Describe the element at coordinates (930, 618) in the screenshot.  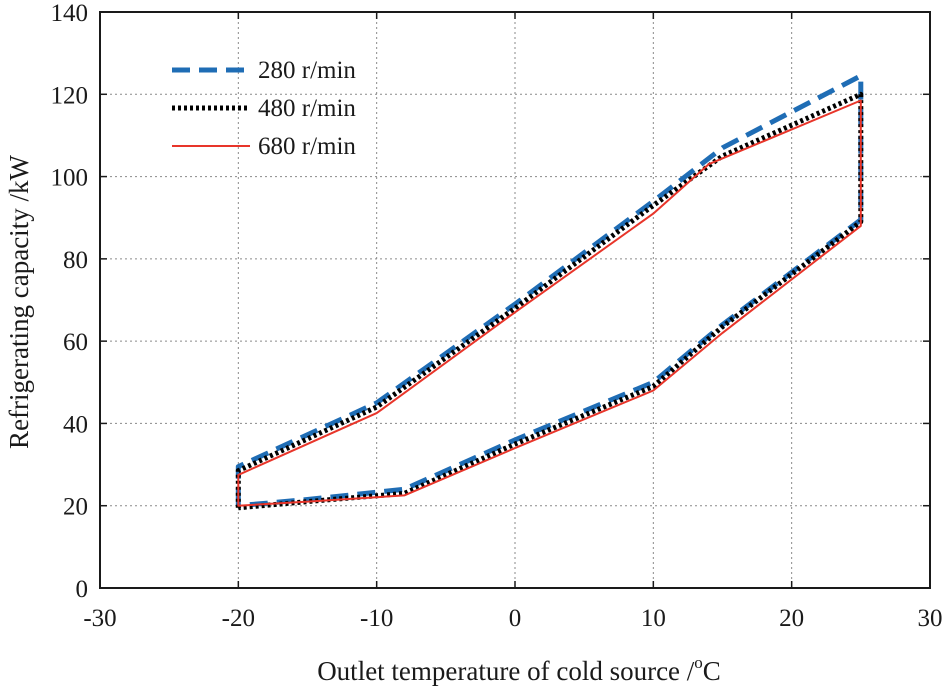
I see `x-tick-label: 30` at that location.